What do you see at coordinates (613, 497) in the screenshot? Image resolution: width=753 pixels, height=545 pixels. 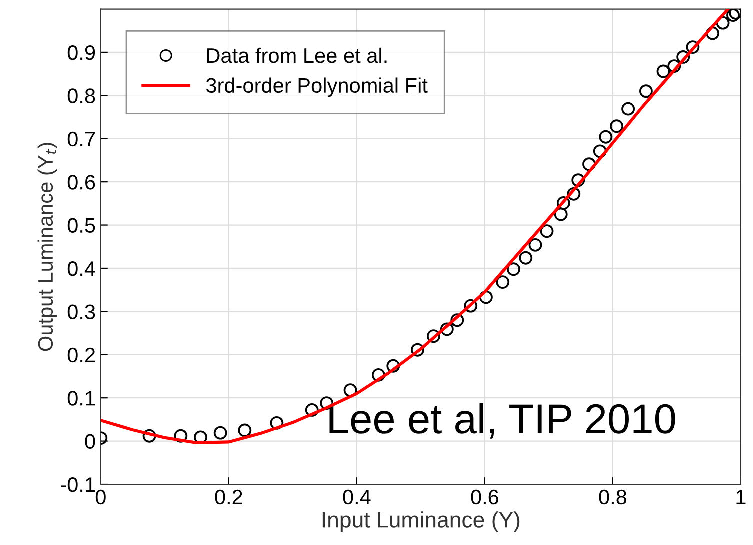 I see `x-tick-label: 0.8` at bounding box center [613, 497].